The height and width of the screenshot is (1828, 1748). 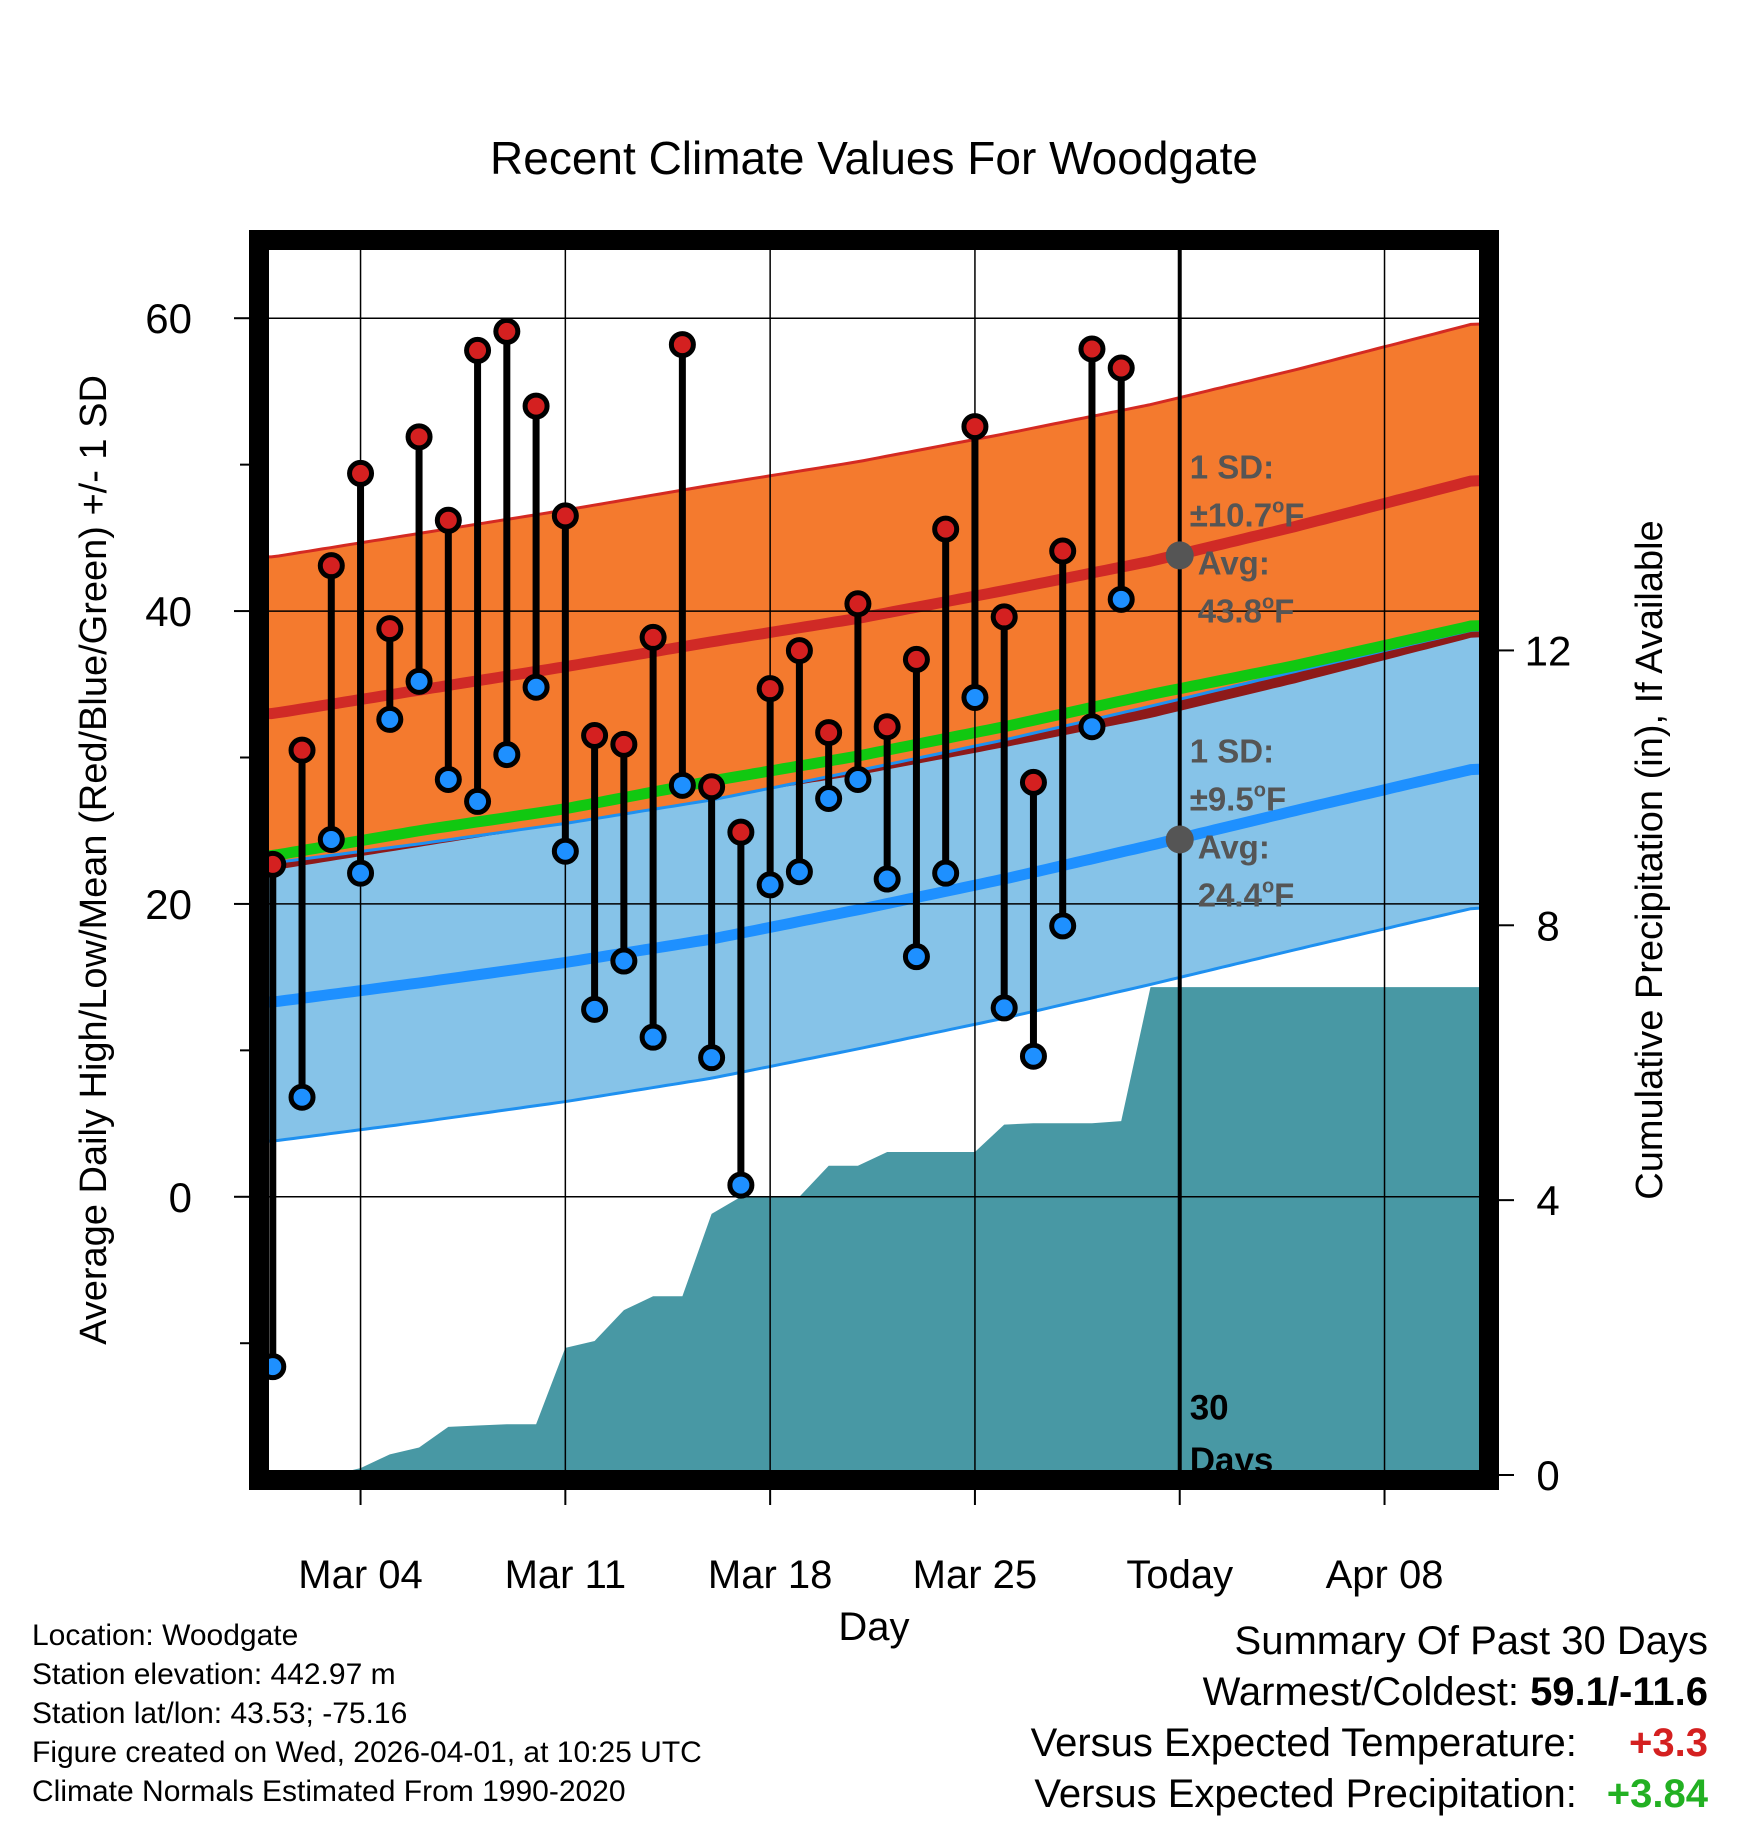 What do you see at coordinates (220, 1713) in the screenshot?
I see `latlon-text: Station lat/lon: 43.53; -75.16` at bounding box center [220, 1713].